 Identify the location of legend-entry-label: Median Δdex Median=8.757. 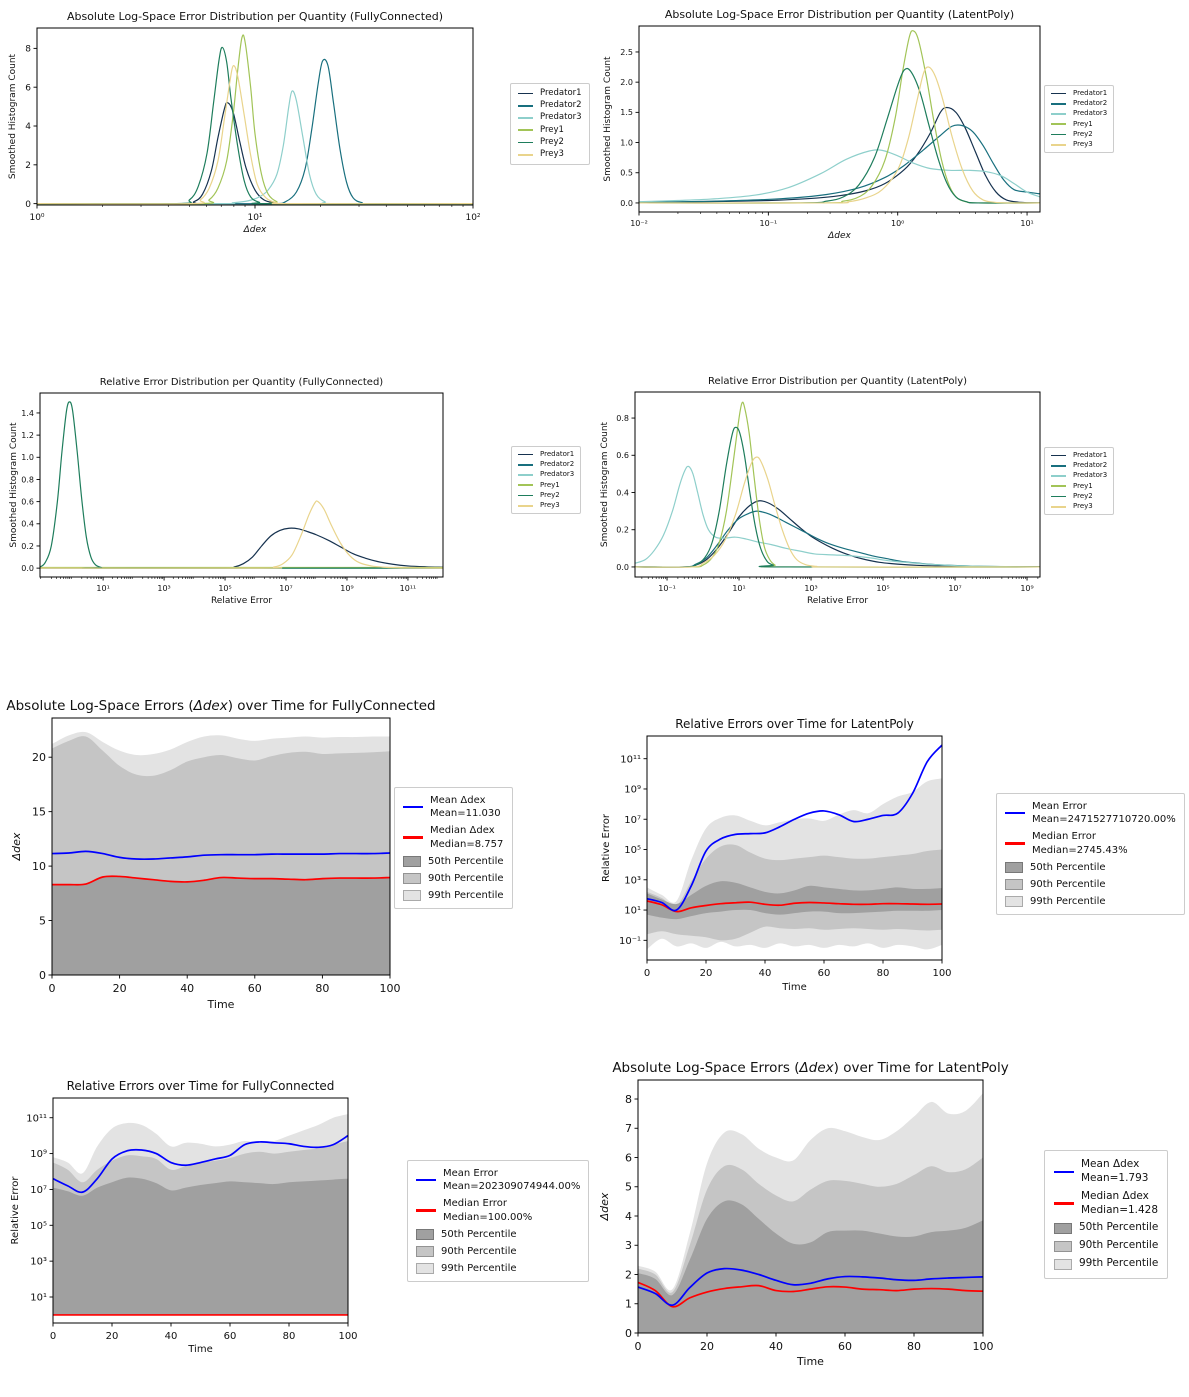
(467, 837).